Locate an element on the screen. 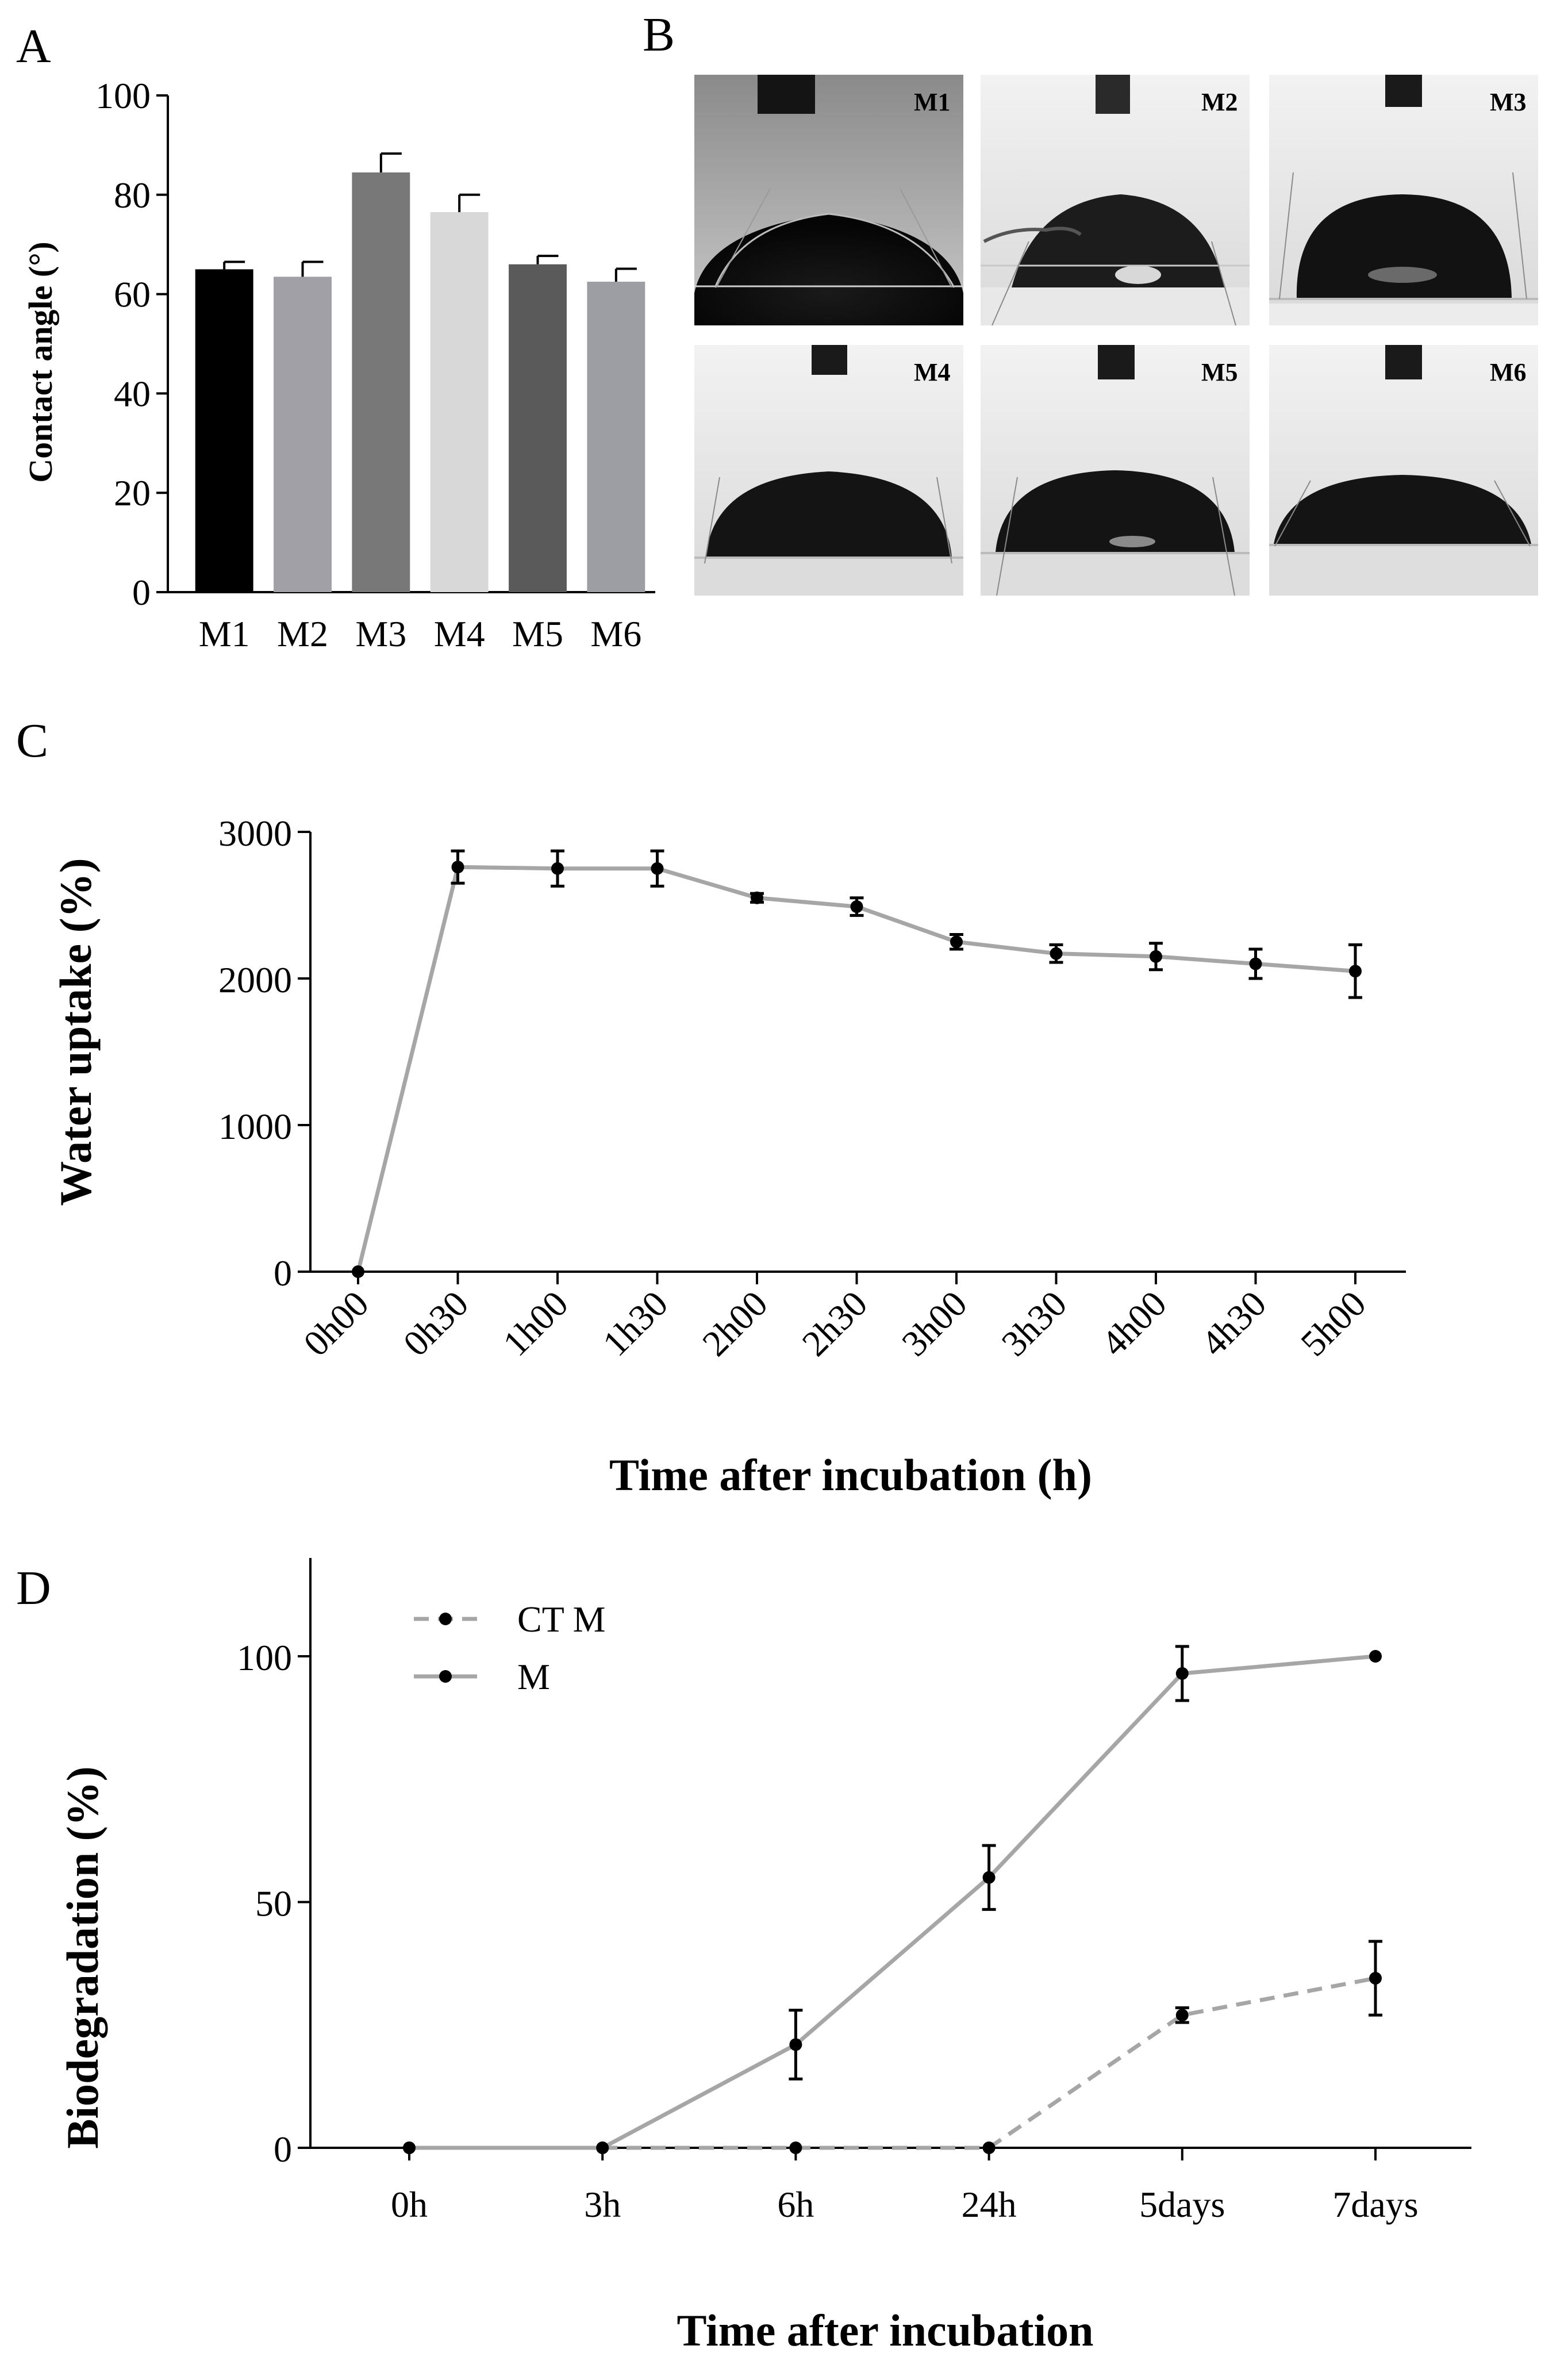 The image size is (1568, 2368). y-tick-label-a: 0 is located at coordinates (142, 592).